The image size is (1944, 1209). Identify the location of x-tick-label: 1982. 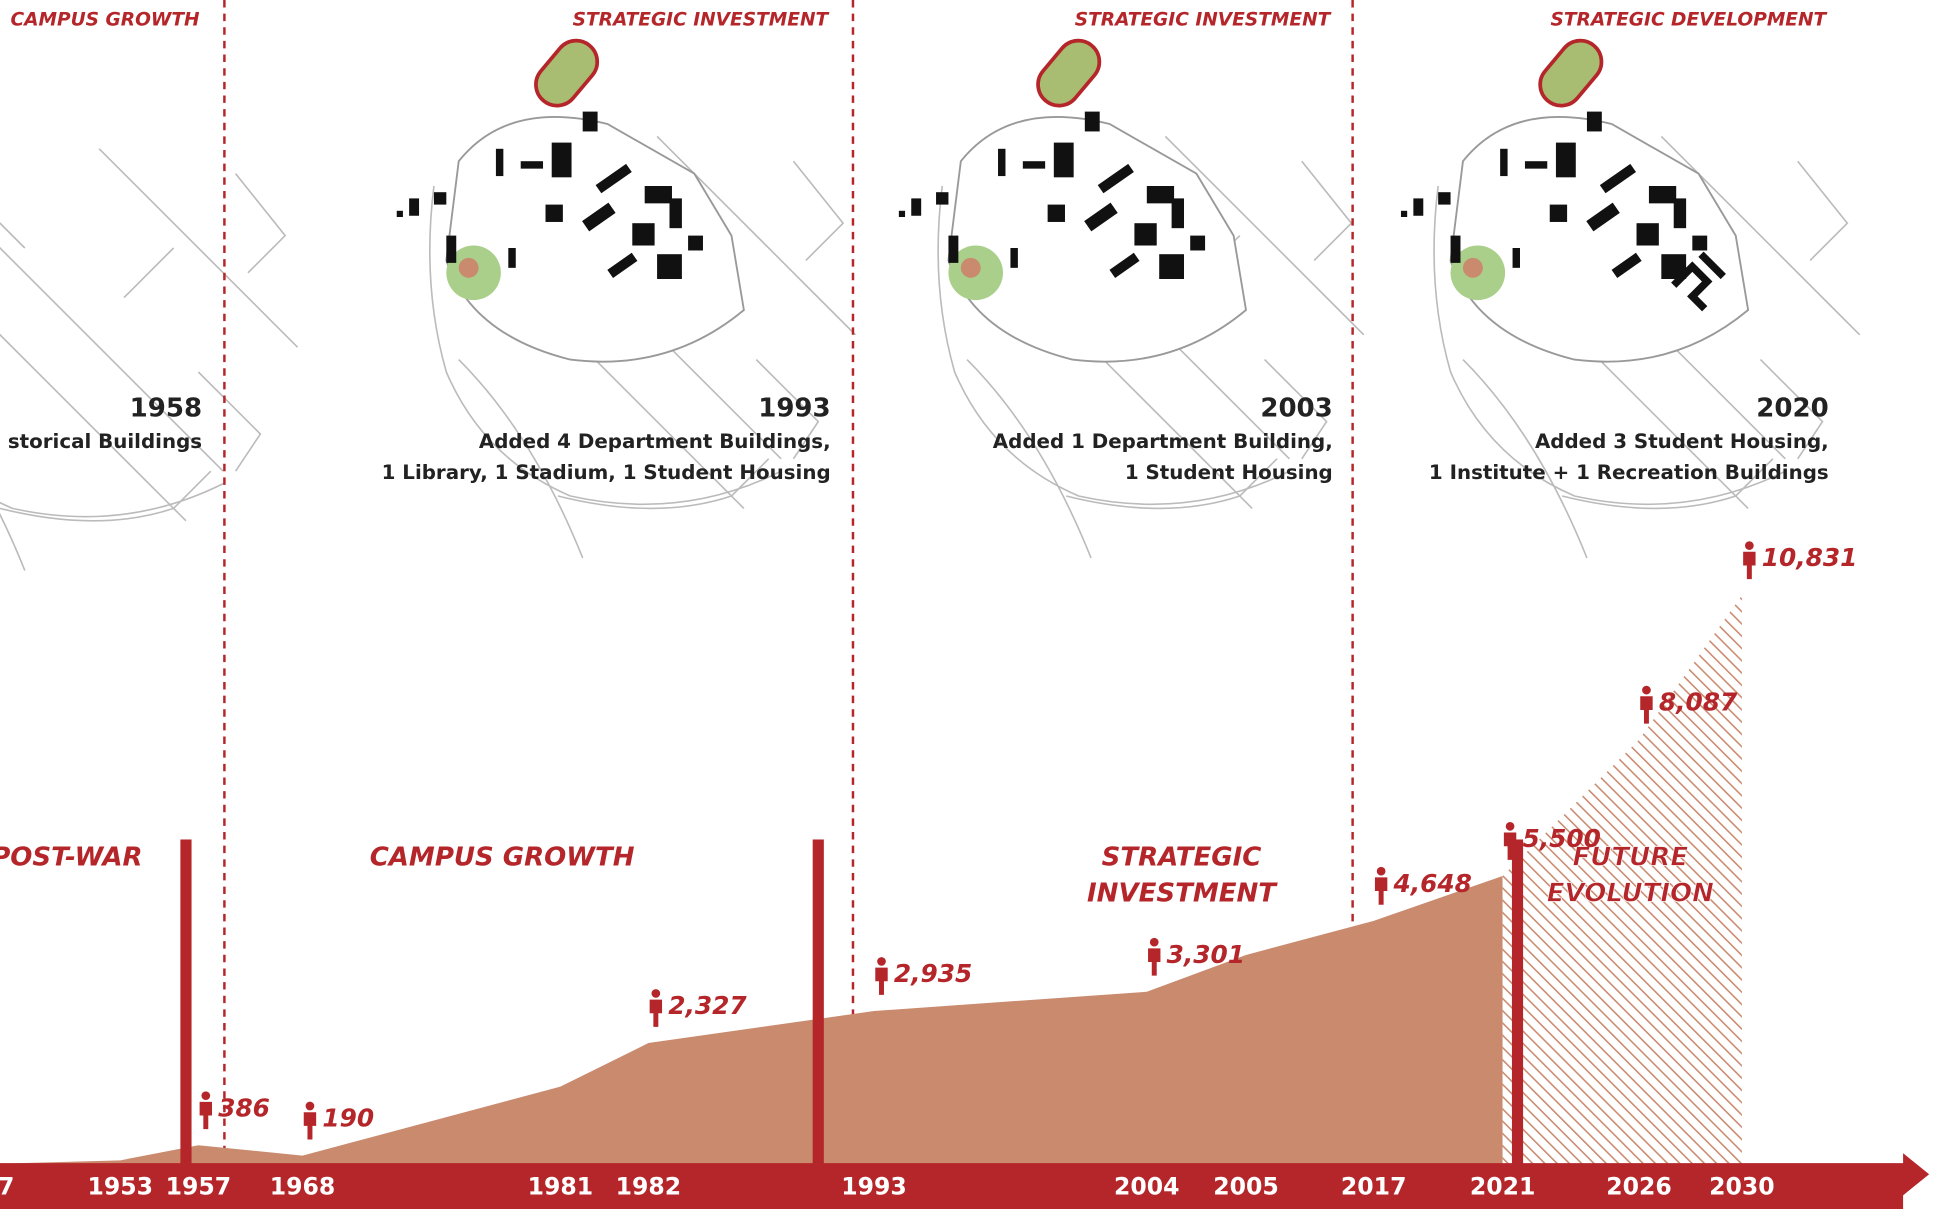
(649, 1186).